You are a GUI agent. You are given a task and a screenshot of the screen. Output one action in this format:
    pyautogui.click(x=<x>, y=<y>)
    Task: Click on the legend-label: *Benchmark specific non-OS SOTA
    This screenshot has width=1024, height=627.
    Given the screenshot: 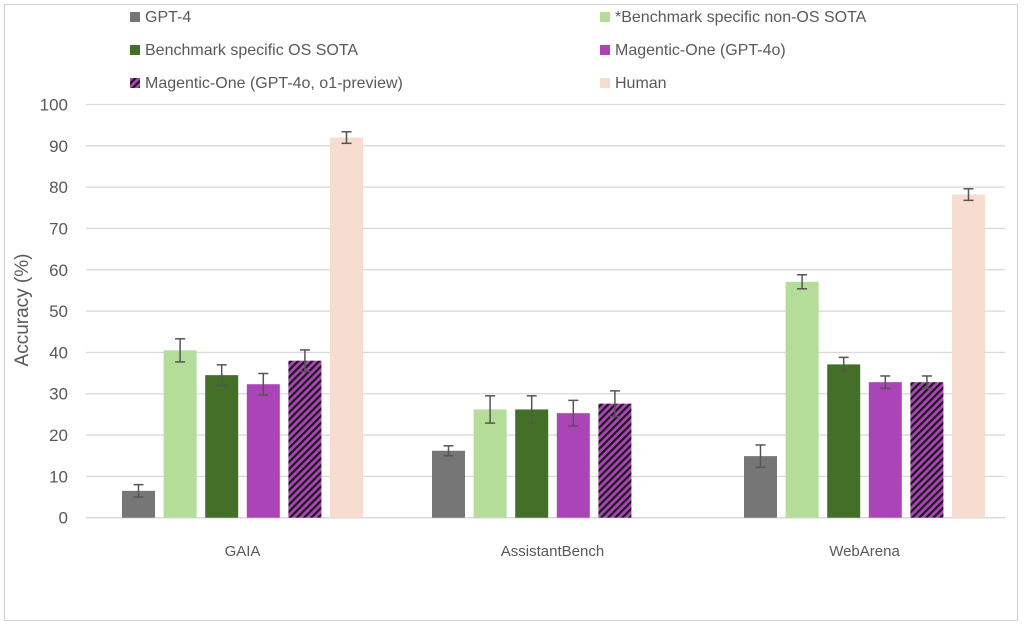 What is the action you would take?
    pyautogui.click(x=741, y=17)
    